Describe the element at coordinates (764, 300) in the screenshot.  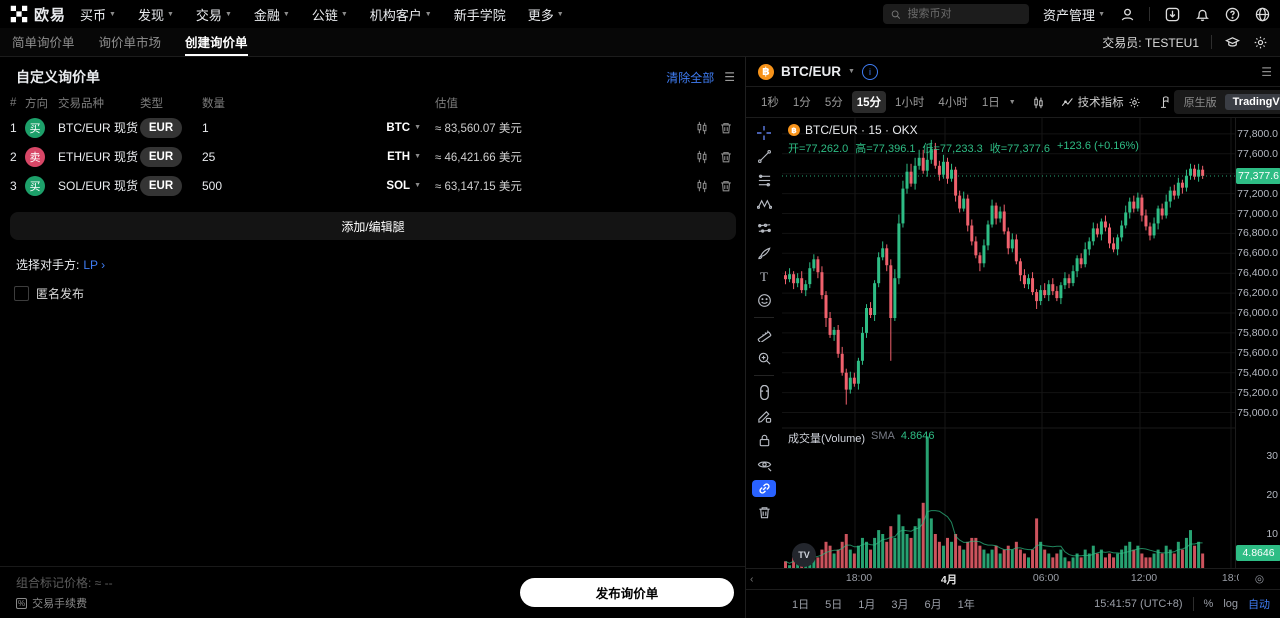
I see `emoji-tool-icon` at that location.